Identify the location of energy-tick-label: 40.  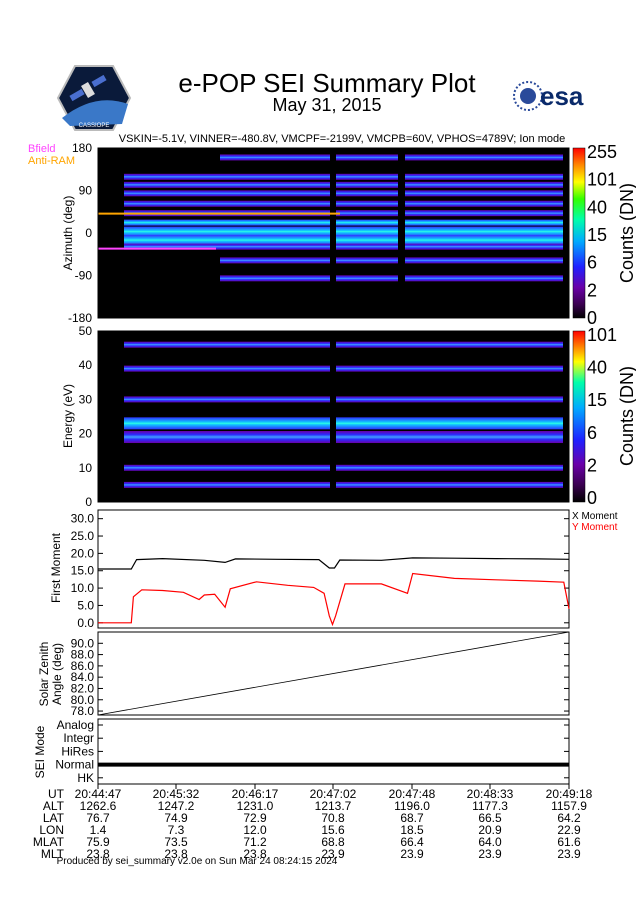
(86, 365).